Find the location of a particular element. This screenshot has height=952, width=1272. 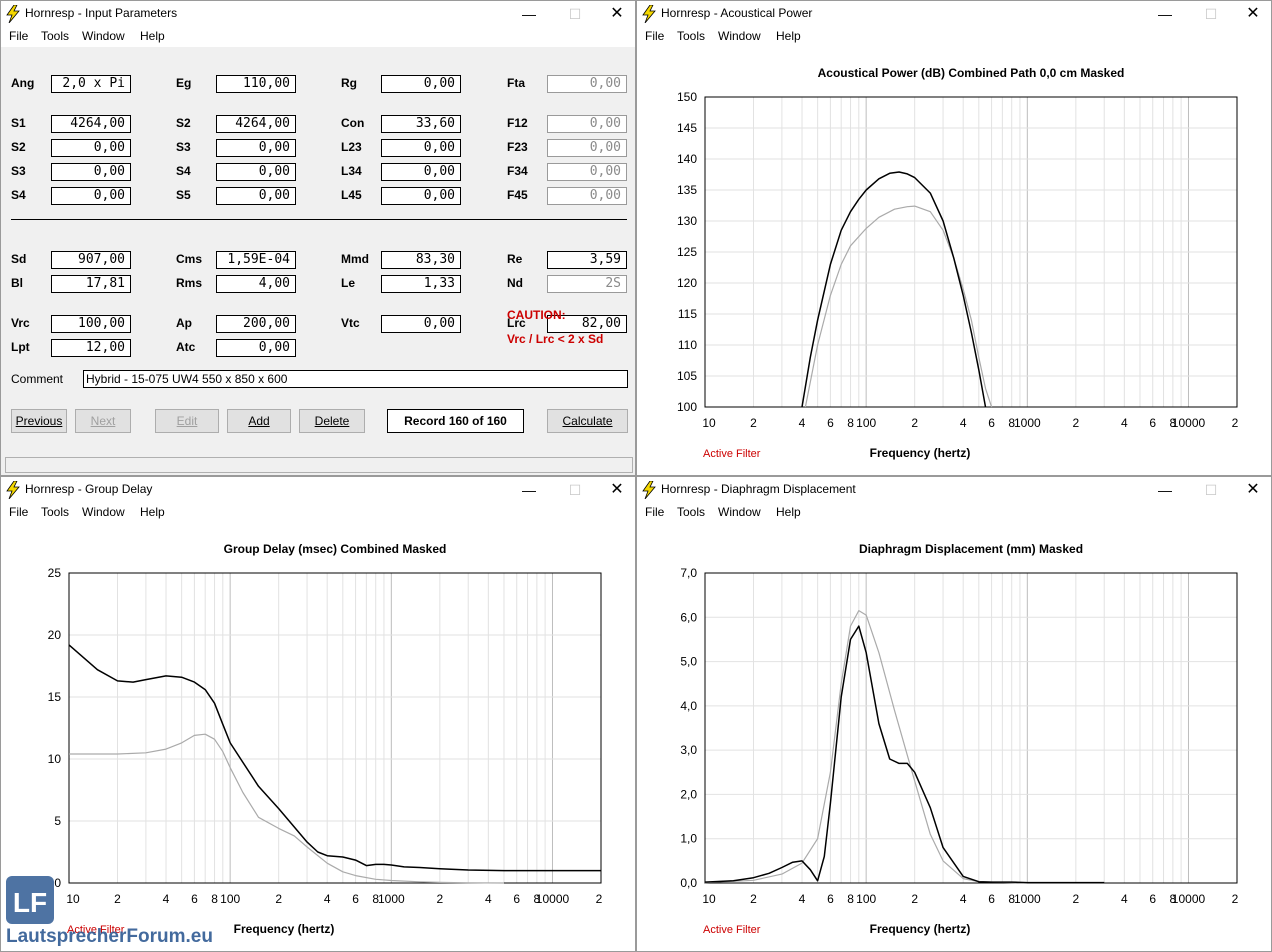

param-field-bl: 17,81 is located at coordinates (91, 284).